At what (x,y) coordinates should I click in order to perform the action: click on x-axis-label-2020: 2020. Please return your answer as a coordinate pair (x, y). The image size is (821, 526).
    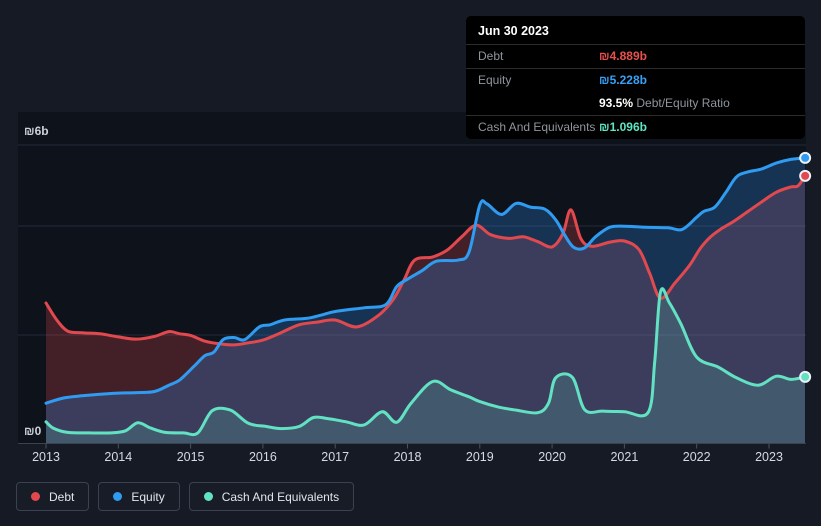
    Looking at the image, I should click on (552, 457).